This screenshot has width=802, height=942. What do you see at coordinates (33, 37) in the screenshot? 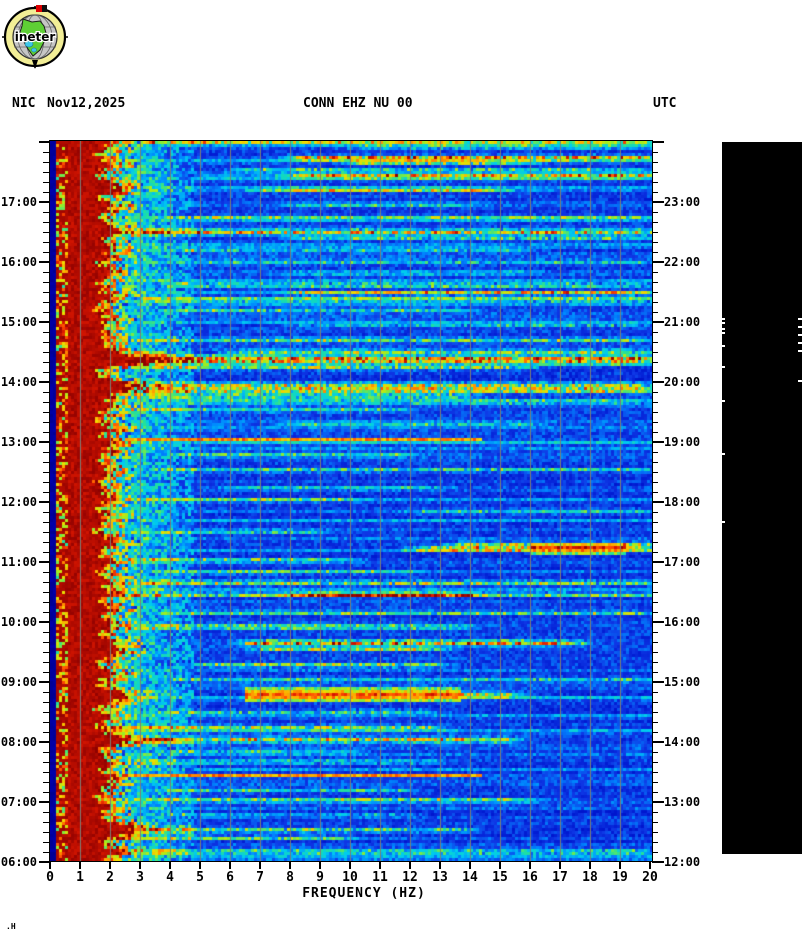
I see `logo-nicaragua-map` at bounding box center [33, 37].